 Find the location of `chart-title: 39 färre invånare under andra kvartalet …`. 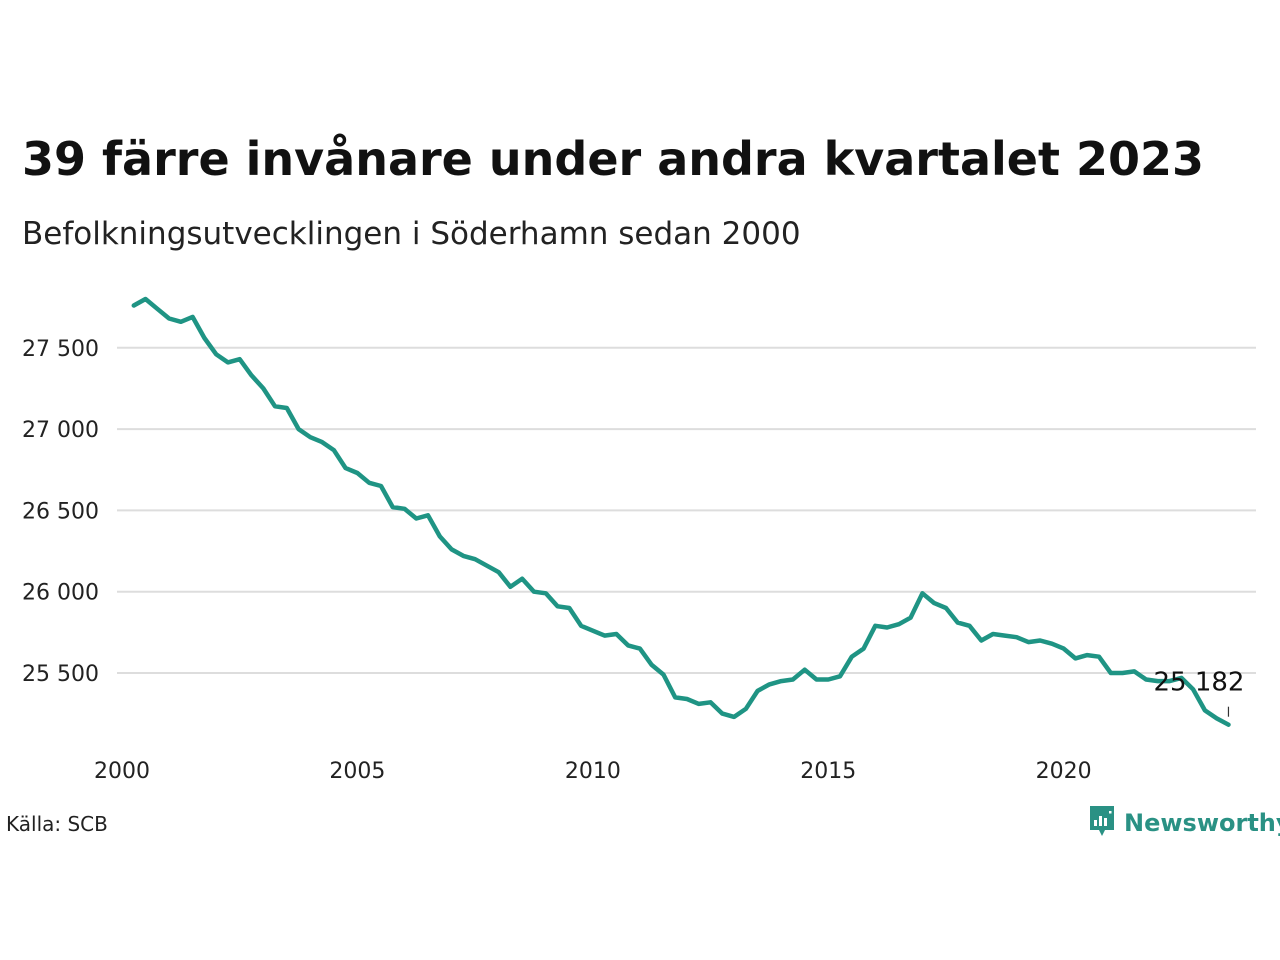

chart-title: 39 färre invånare under andra kvartalet … is located at coordinates (613, 159).